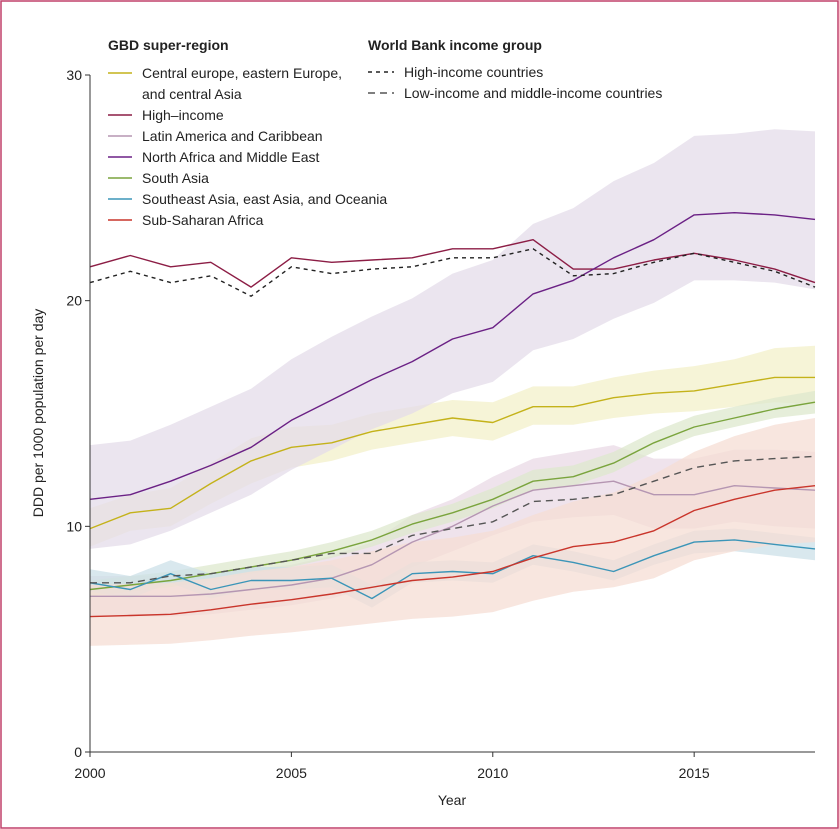  What do you see at coordinates (453, 538) in the screenshot?
I see `line-lac` at bounding box center [453, 538].